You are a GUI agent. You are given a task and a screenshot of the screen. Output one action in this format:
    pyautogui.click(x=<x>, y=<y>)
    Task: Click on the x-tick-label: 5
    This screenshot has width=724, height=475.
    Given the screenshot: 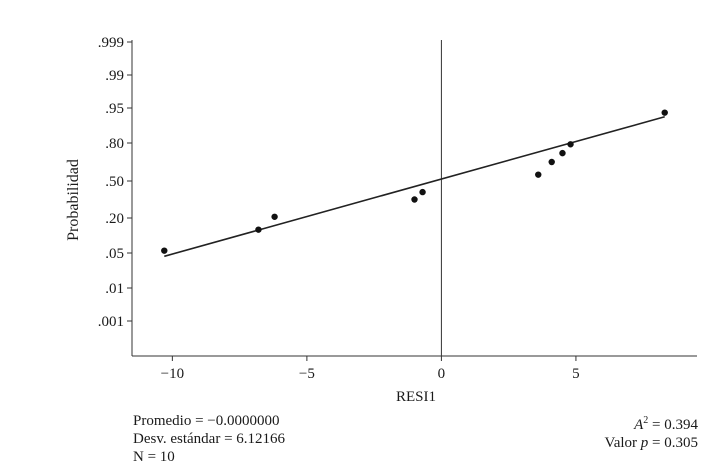 What is the action you would take?
    pyautogui.click(x=576, y=374)
    